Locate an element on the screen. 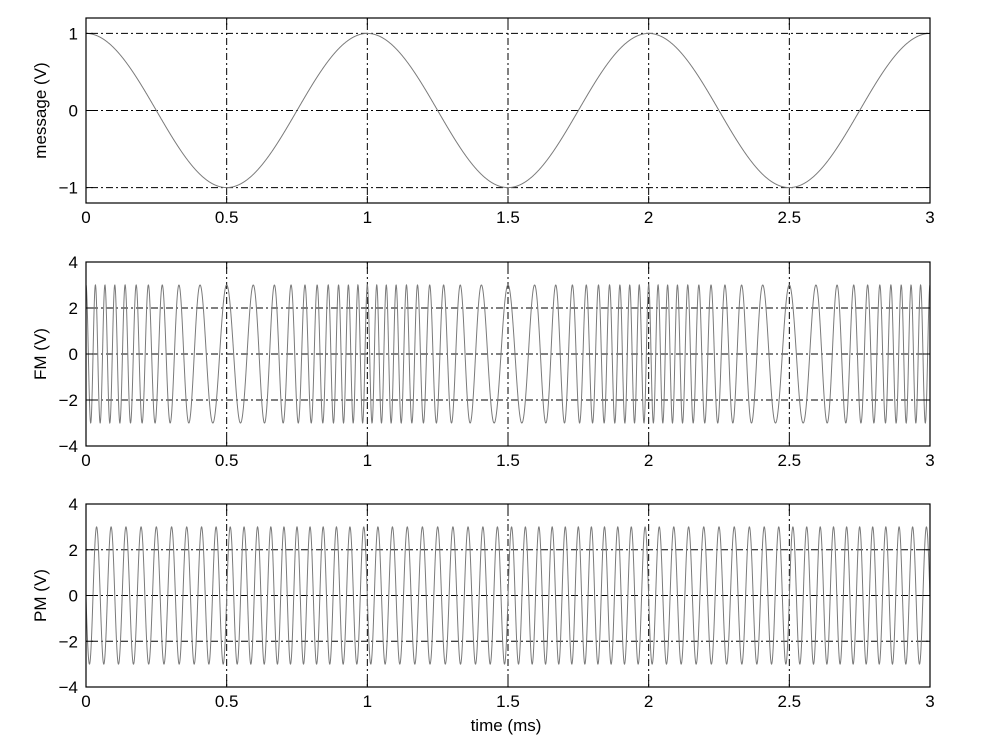 This screenshot has height=751, width=1003. fm-ytick-label: 2 is located at coordinates (73, 308).